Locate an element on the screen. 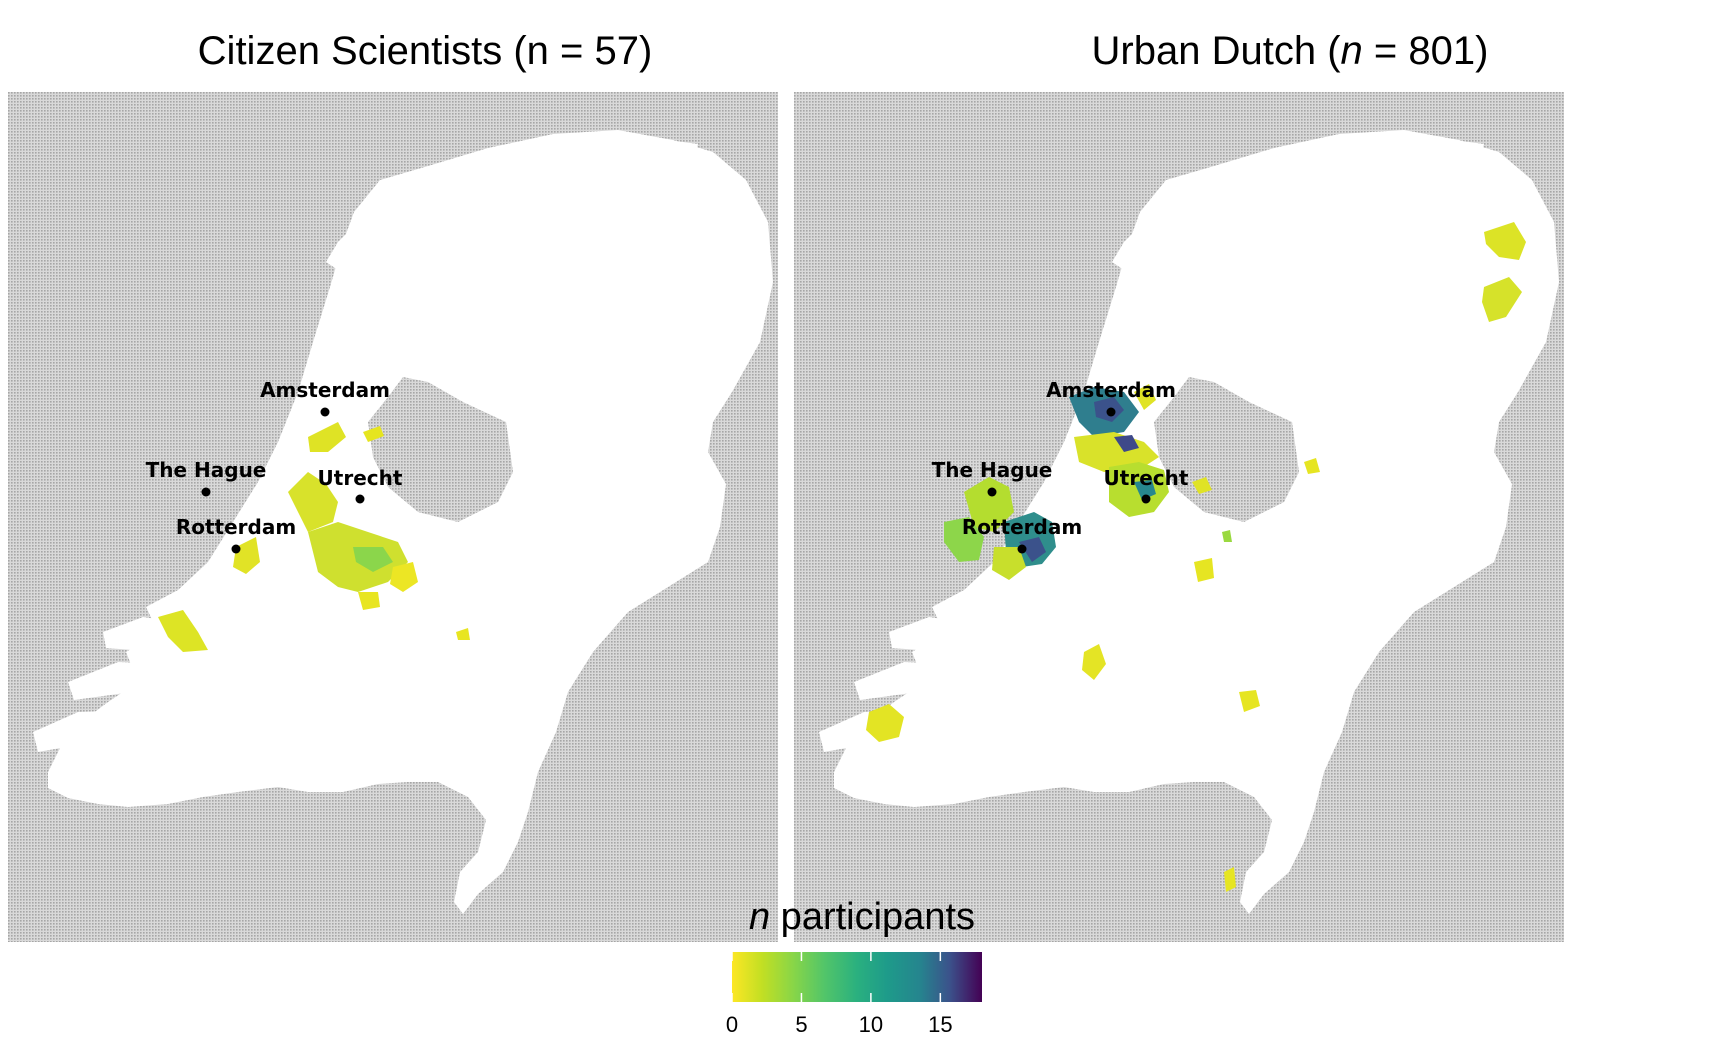 The height and width of the screenshot is (1048, 1713). legend-title-rest: participants is located at coordinates (872, 917).